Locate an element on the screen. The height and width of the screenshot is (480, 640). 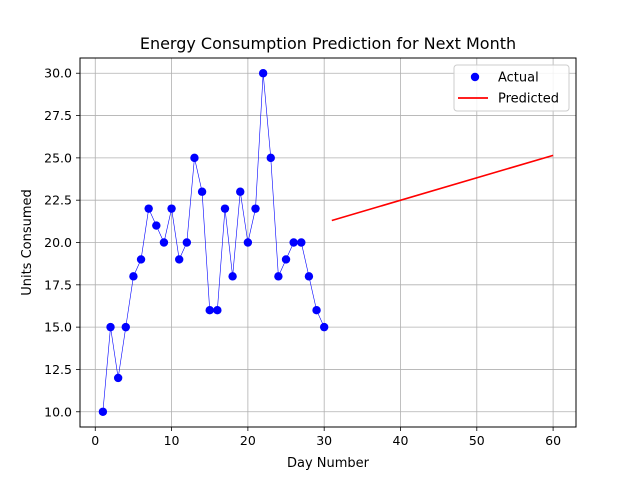
y-tick-label: 10.0 is located at coordinates (58, 411).